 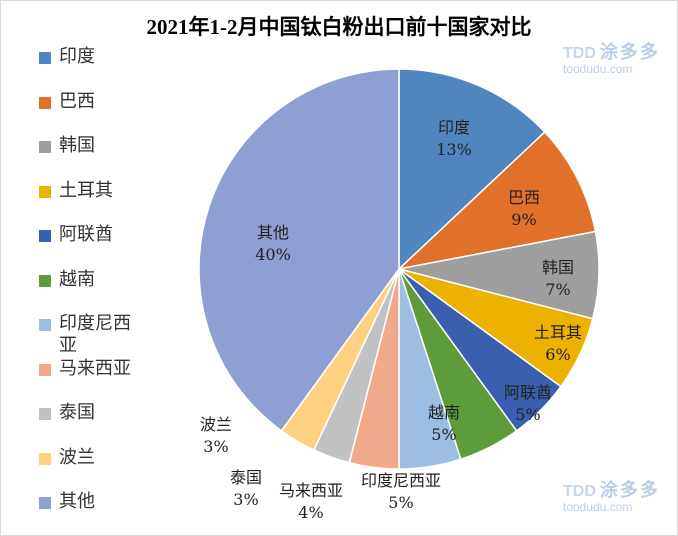 I want to click on slice-percent: 7%, so click(x=557, y=289).